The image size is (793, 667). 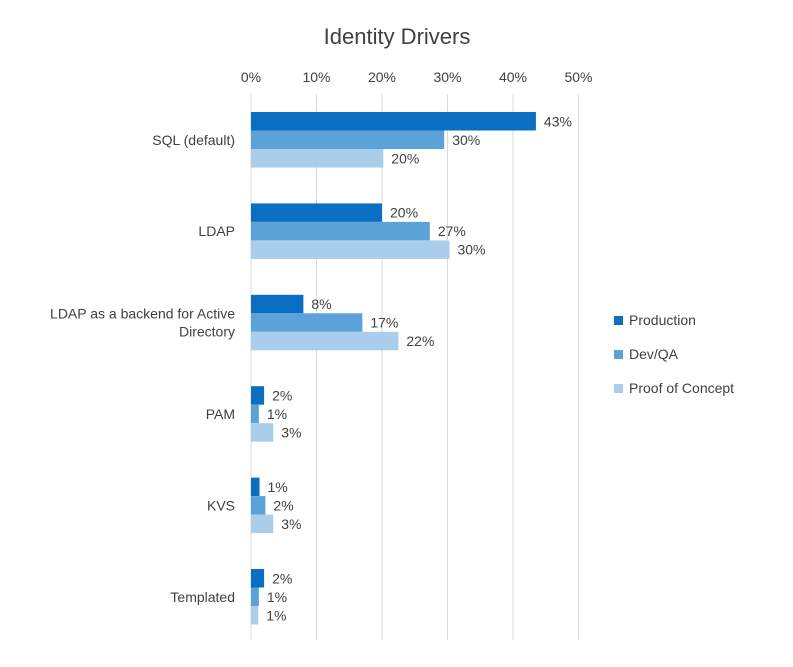 I want to click on data-label-ldap-production: 20%, so click(x=404, y=213).